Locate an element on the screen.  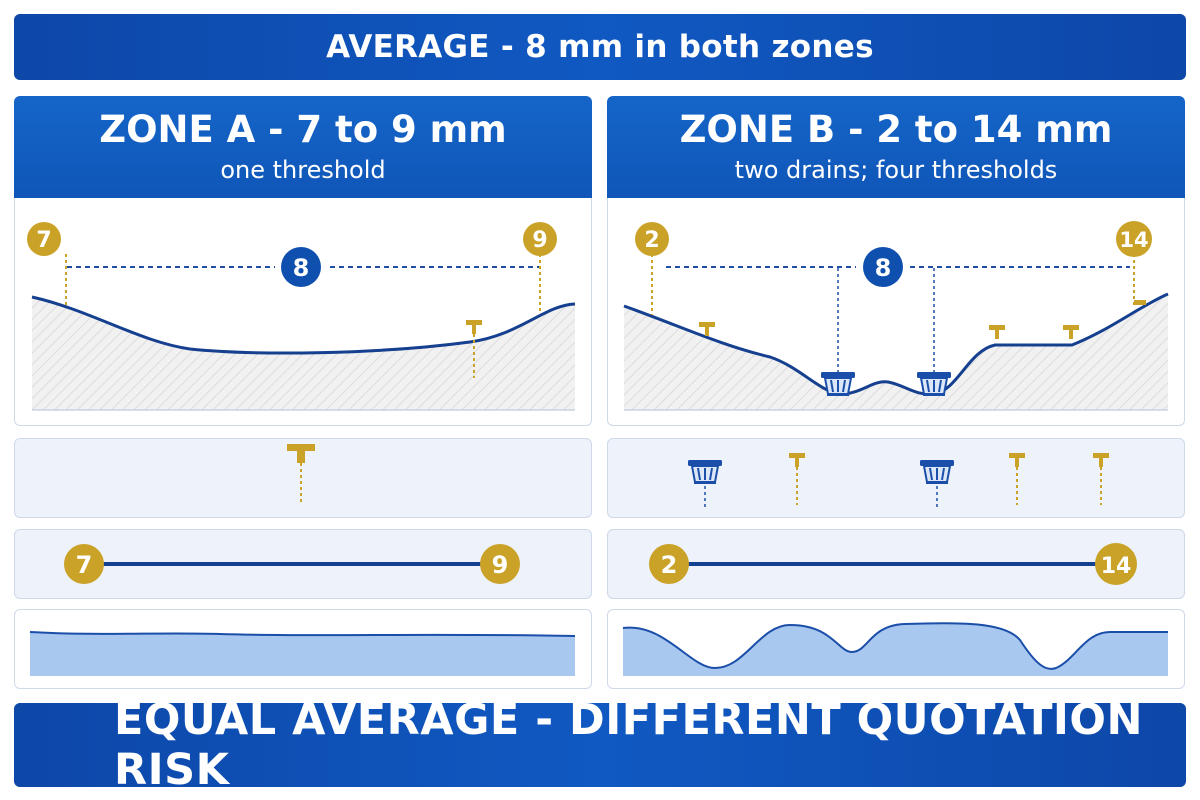
zone-b-avg-label: 8 is located at coordinates (883, 268).